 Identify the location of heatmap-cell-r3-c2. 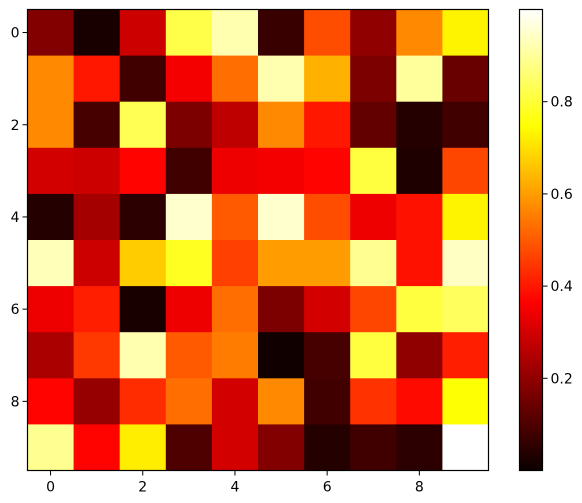
(143, 171).